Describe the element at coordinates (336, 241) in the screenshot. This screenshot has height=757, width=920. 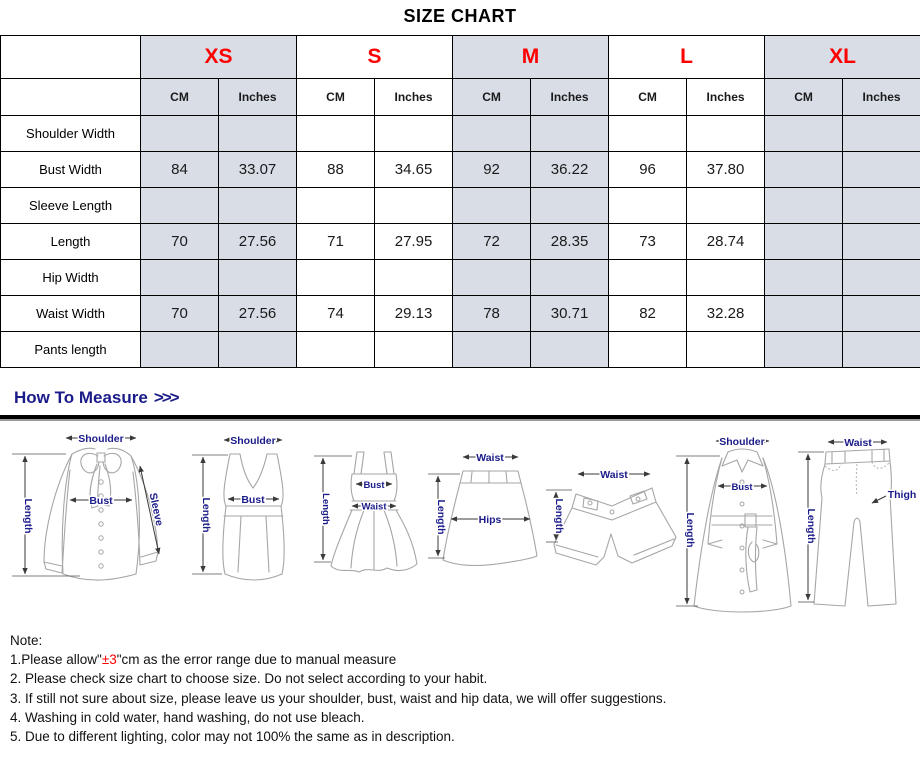
I see `cell: 71` at that location.